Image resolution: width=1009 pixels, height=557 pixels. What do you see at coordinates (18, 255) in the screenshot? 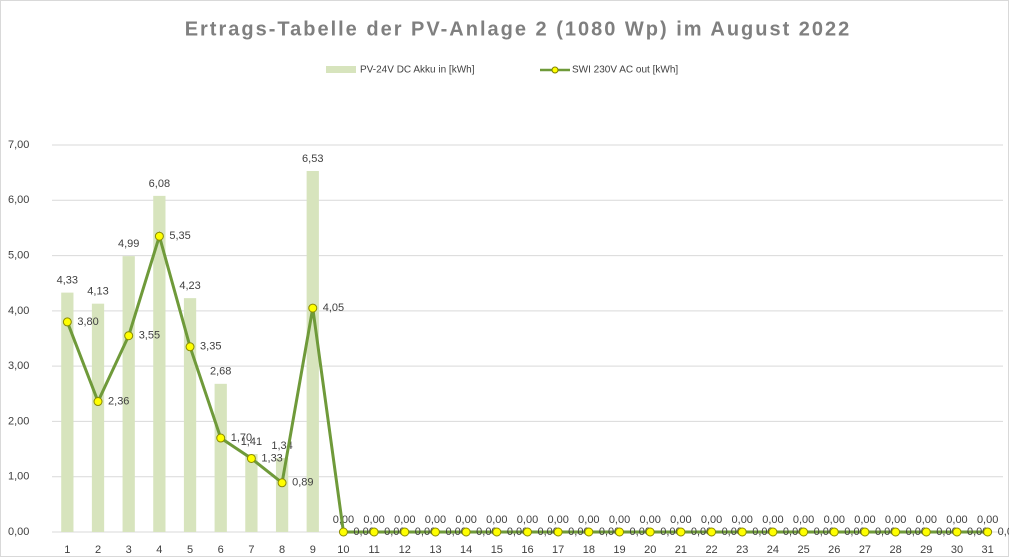
I see `y-tick-label: 5,00` at bounding box center [18, 255].